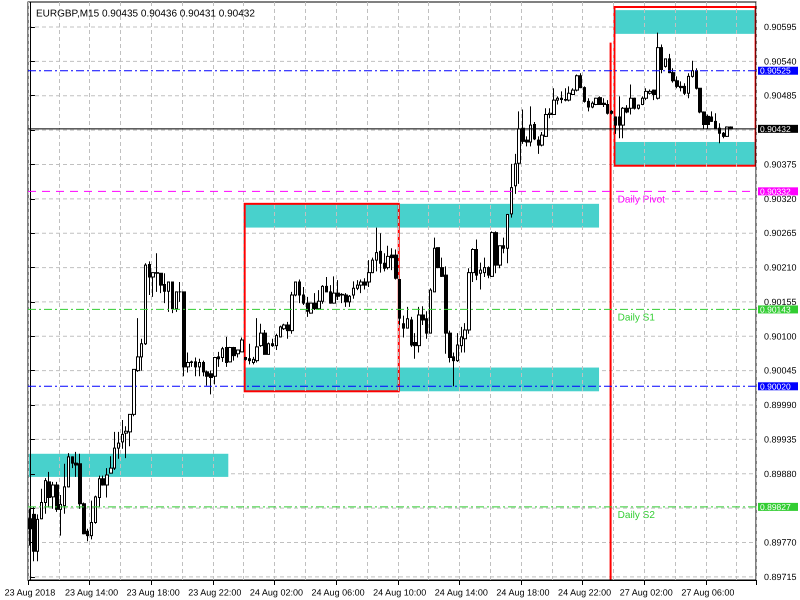 The width and height of the screenshot is (800, 600). Describe the element at coordinates (780, 301) in the screenshot. I see `y-tick-label: 0.90155` at that location.